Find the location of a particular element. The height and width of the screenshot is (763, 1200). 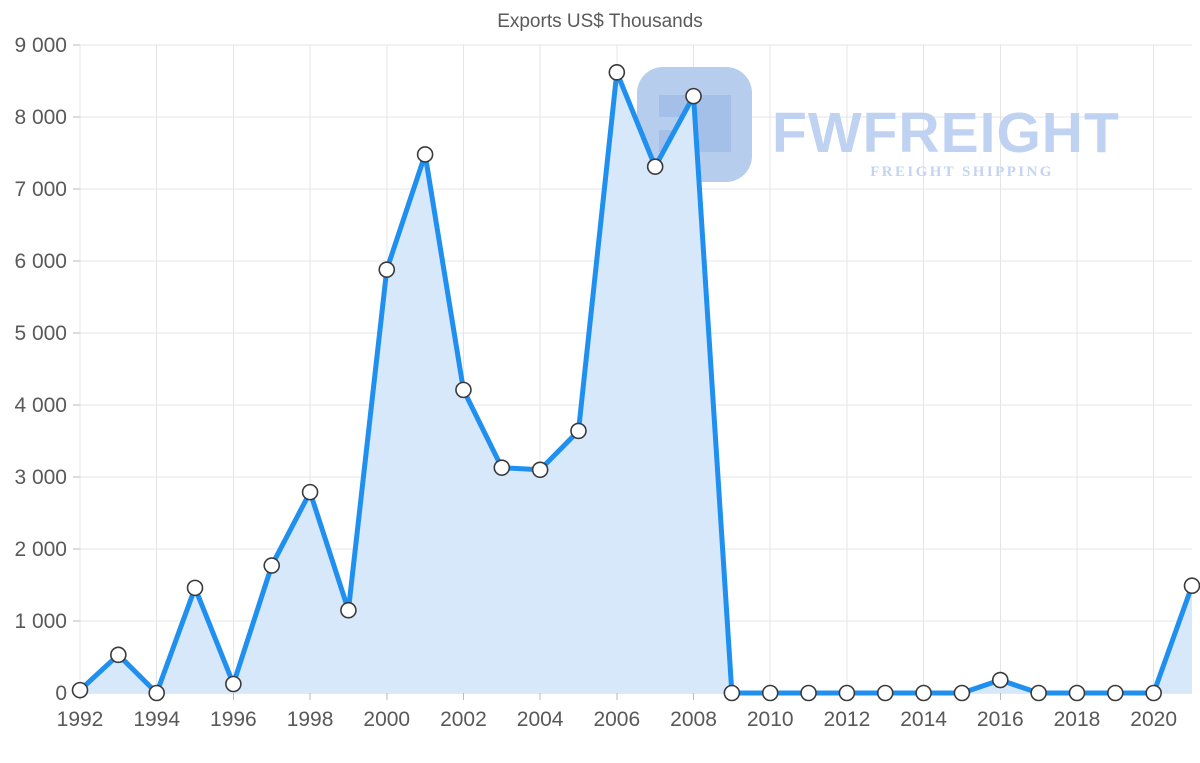

x-tick-label: 1992 is located at coordinates (80, 719).